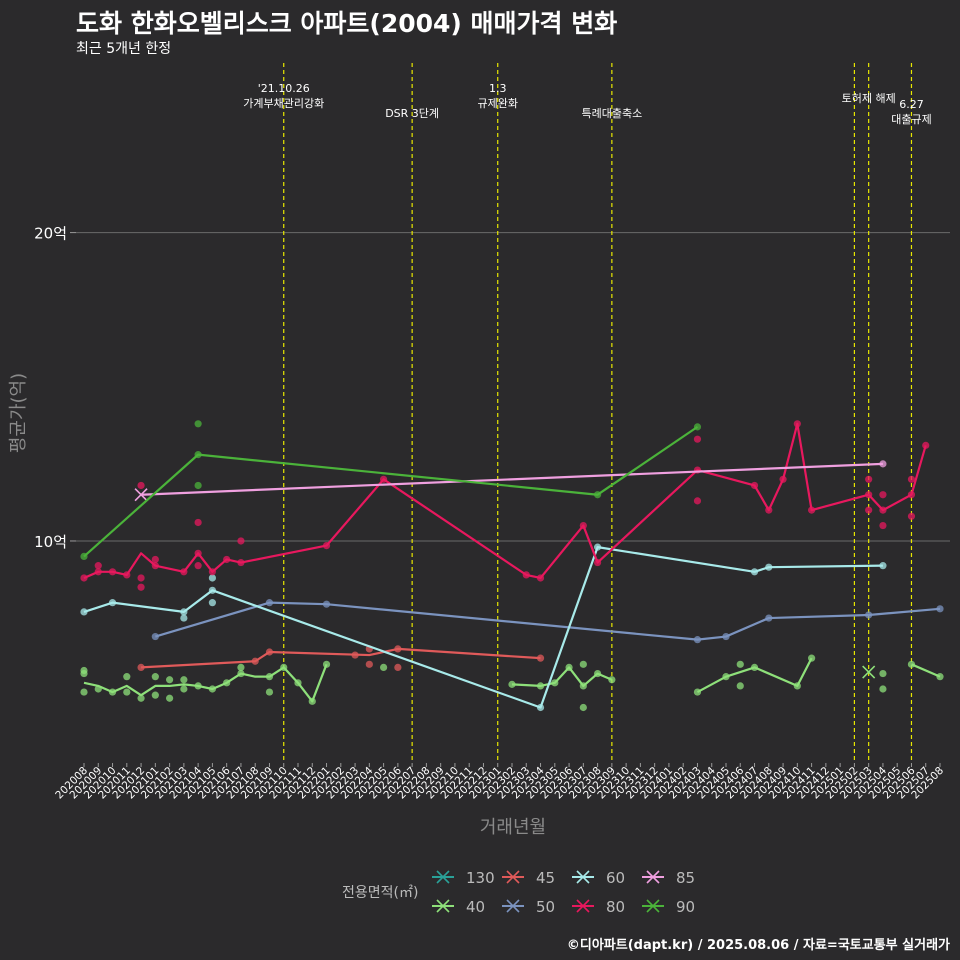 This screenshot has width=960, height=960. What do you see at coordinates (911, 119) in the screenshot?
I see `event-label: 대출규제` at bounding box center [911, 119].